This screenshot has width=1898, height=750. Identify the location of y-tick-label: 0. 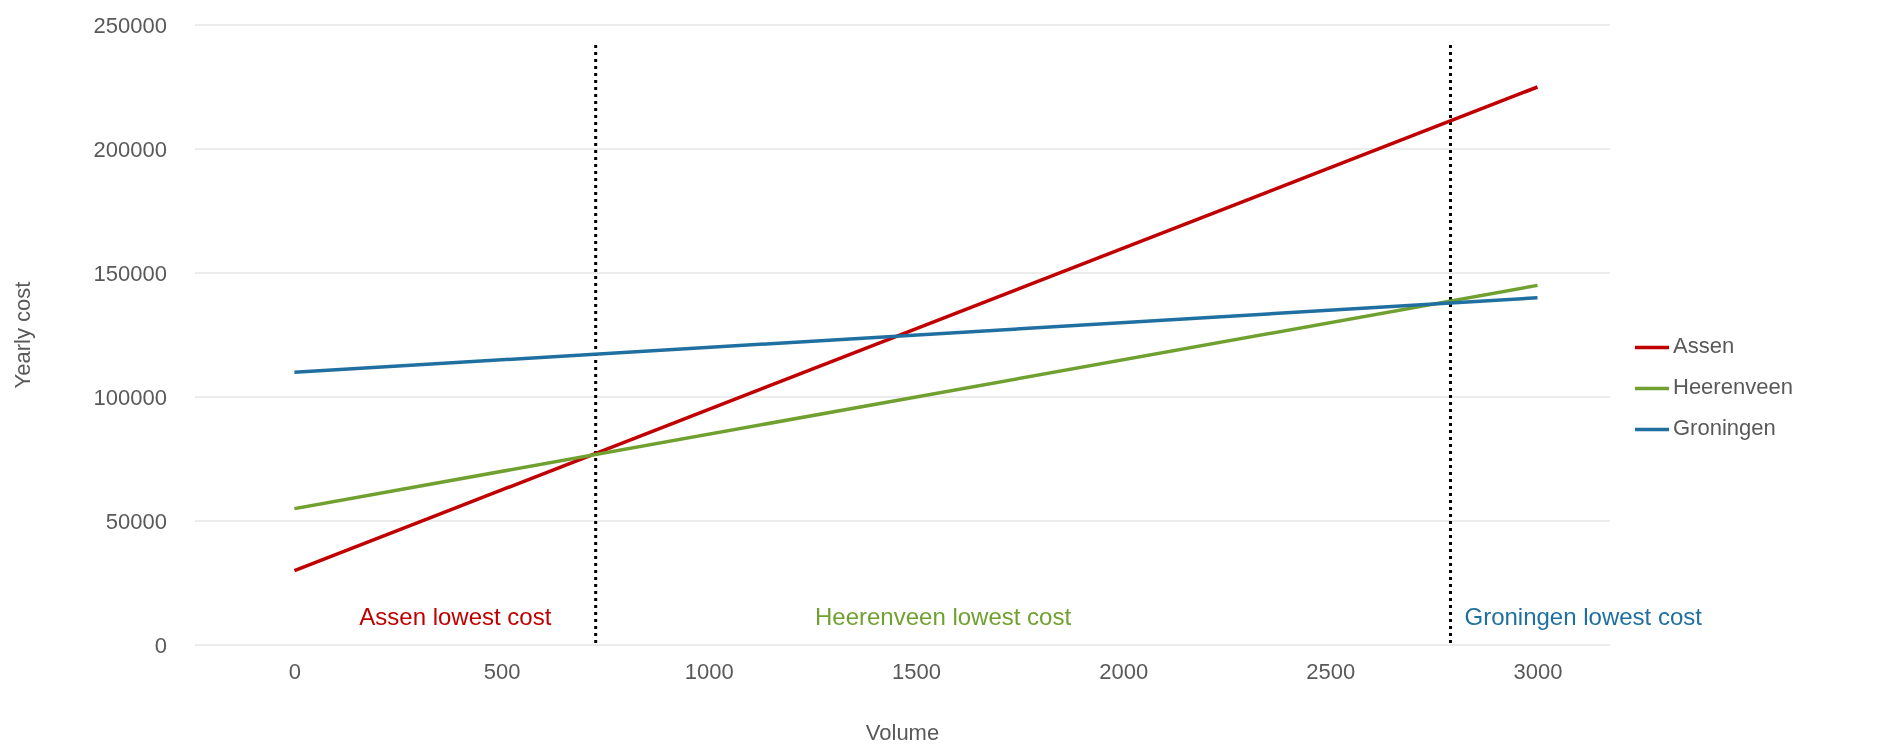
(160, 645).